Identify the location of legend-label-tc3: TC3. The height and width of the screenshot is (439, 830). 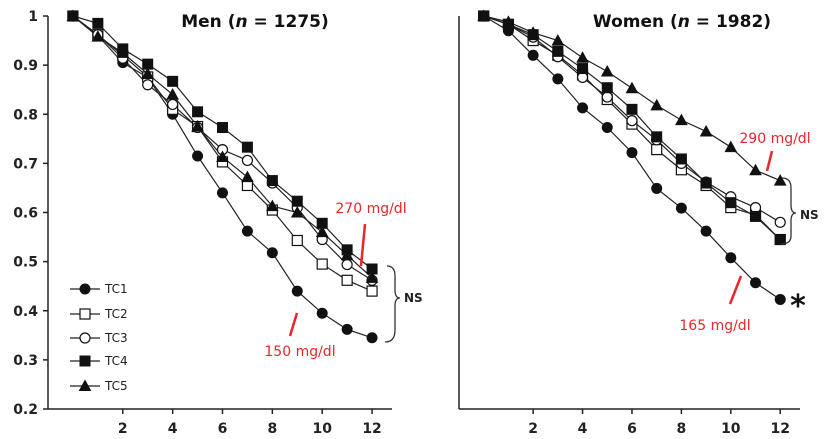
(116, 338).